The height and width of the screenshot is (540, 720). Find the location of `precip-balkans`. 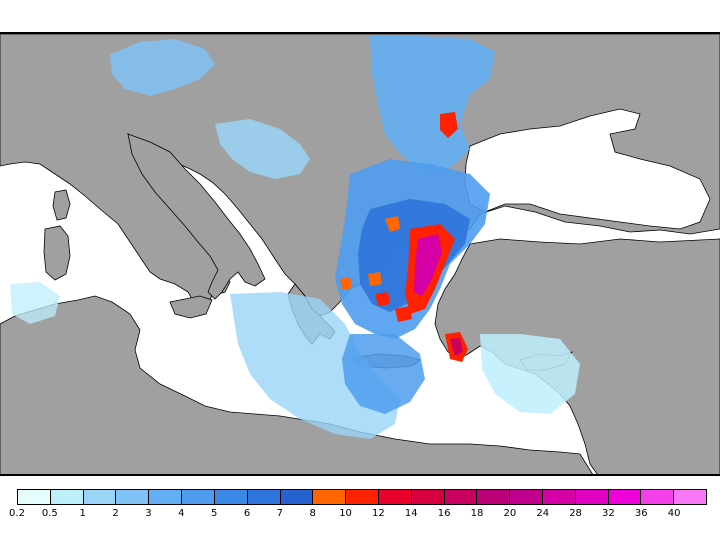

precip-balkans is located at coordinates (262, 149).